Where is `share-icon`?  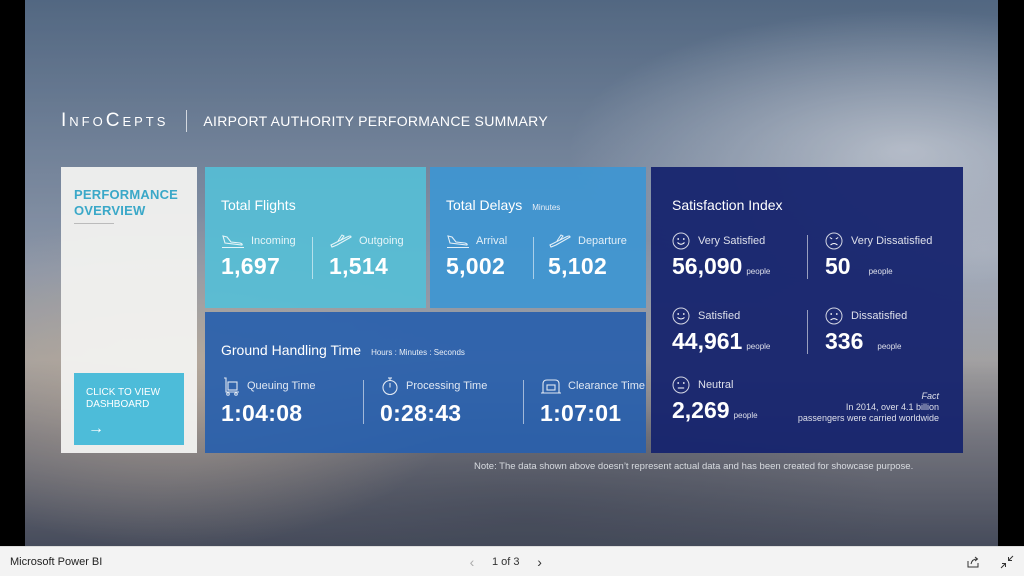
share-icon is located at coordinates (973, 562).